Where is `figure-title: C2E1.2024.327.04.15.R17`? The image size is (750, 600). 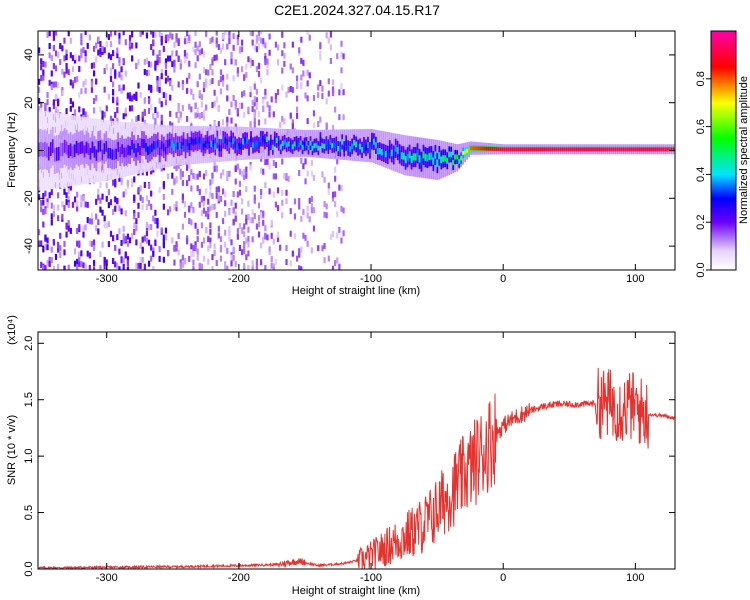 figure-title: C2E1.2024.327.04.15.R17 is located at coordinates (357, 10).